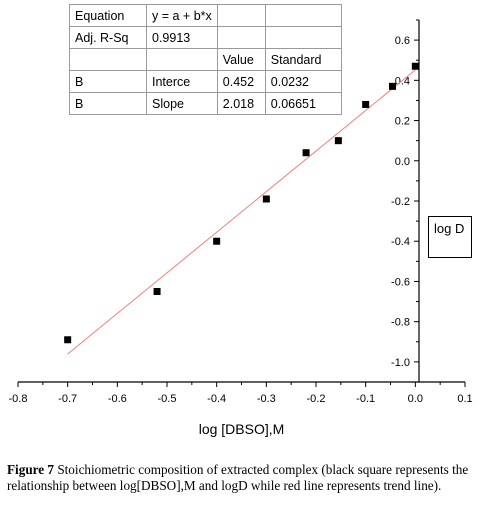 This screenshot has height=516, width=490. What do you see at coordinates (108, 15) in the screenshot?
I see `fit-table-cell: Equation` at bounding box center [108, 15].